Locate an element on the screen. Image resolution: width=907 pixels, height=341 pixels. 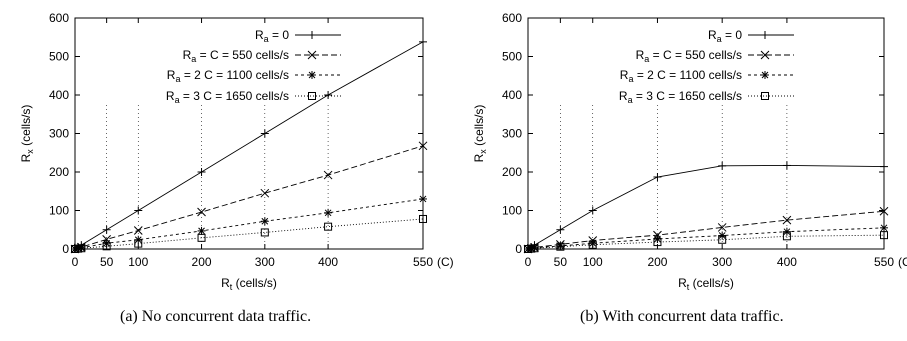
y-tick-label: 600 is located at coordinates (512, 18).